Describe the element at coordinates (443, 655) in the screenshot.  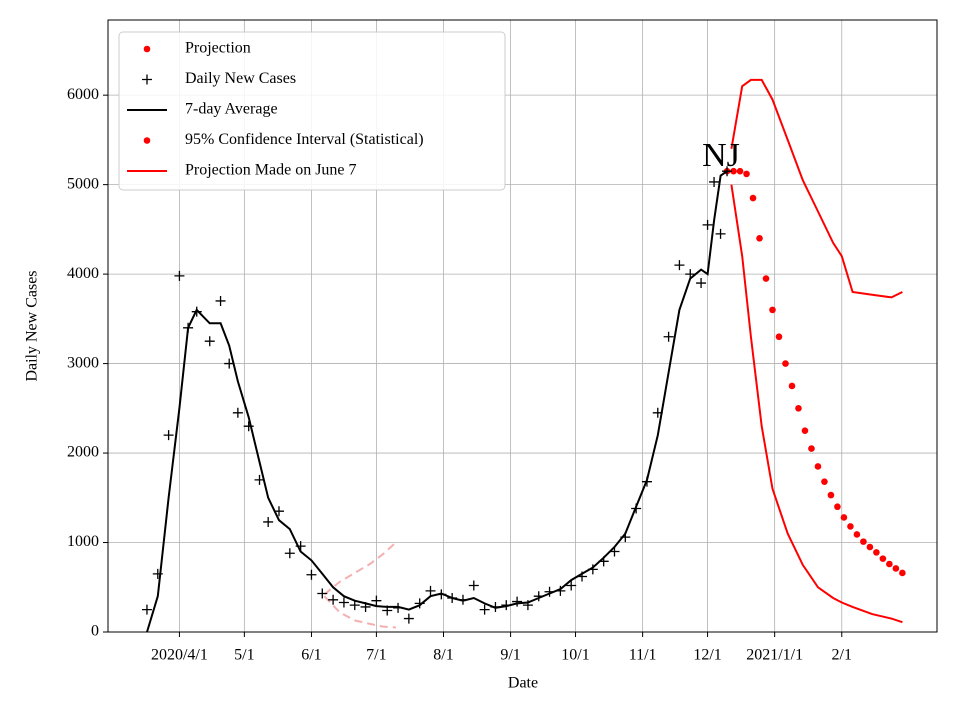
I see `x-tick-label: 8/1` at that location.